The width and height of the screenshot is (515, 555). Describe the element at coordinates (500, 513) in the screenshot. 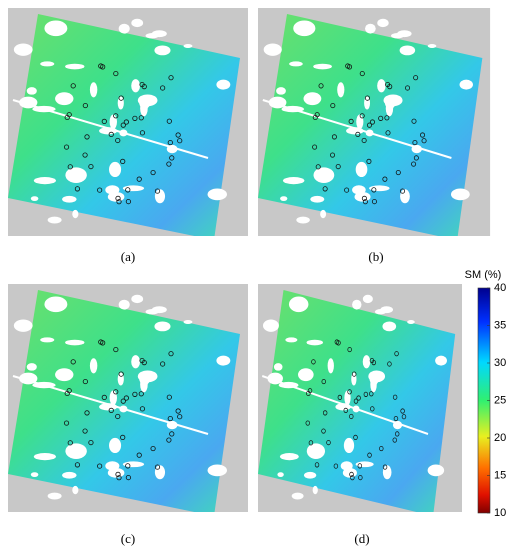

I see `colorbar-tick-label: 10` at that location.